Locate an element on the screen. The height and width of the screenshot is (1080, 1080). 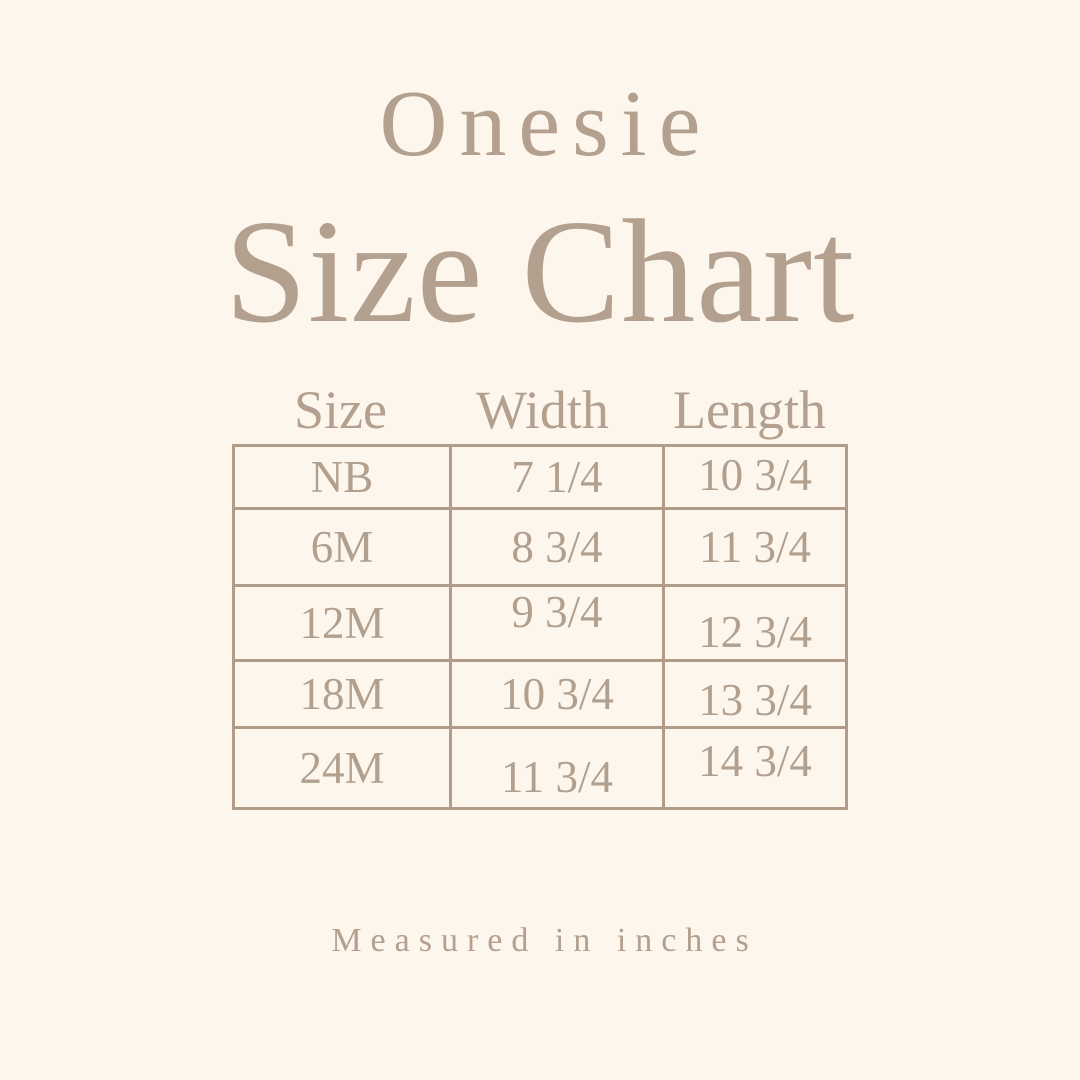
size-cell: 6M is located at coordinates (342, 547).